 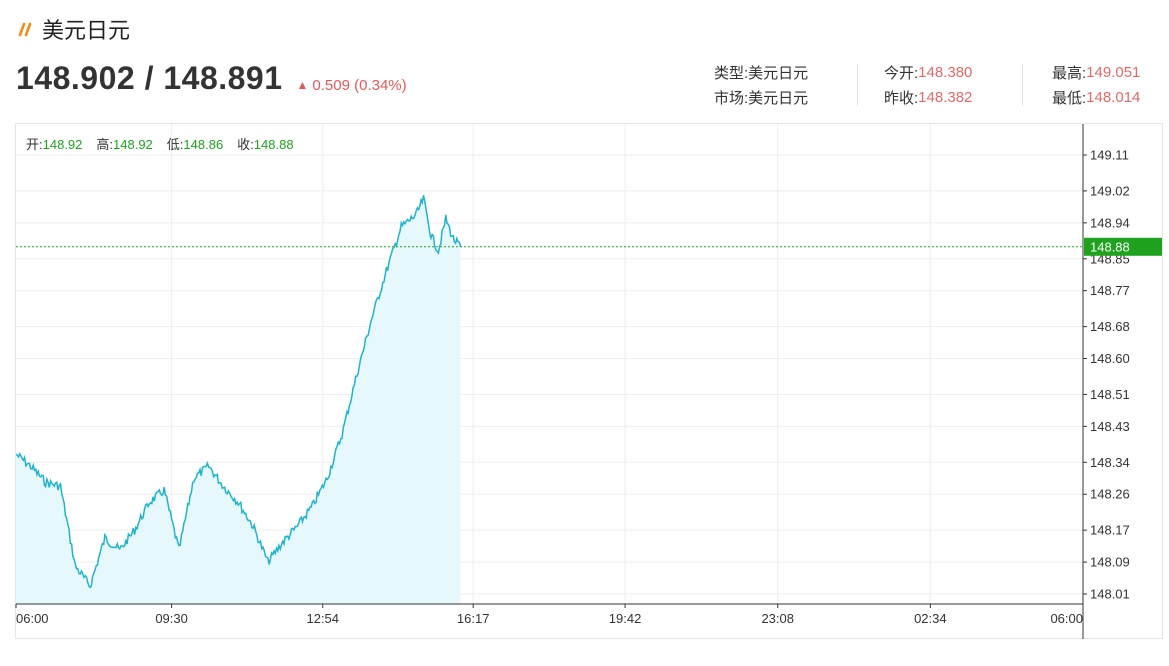 What do you see at coordinates (945, 72) in the screenshot?
I see `open-value: 148.380` at bounding box center [945, 72].